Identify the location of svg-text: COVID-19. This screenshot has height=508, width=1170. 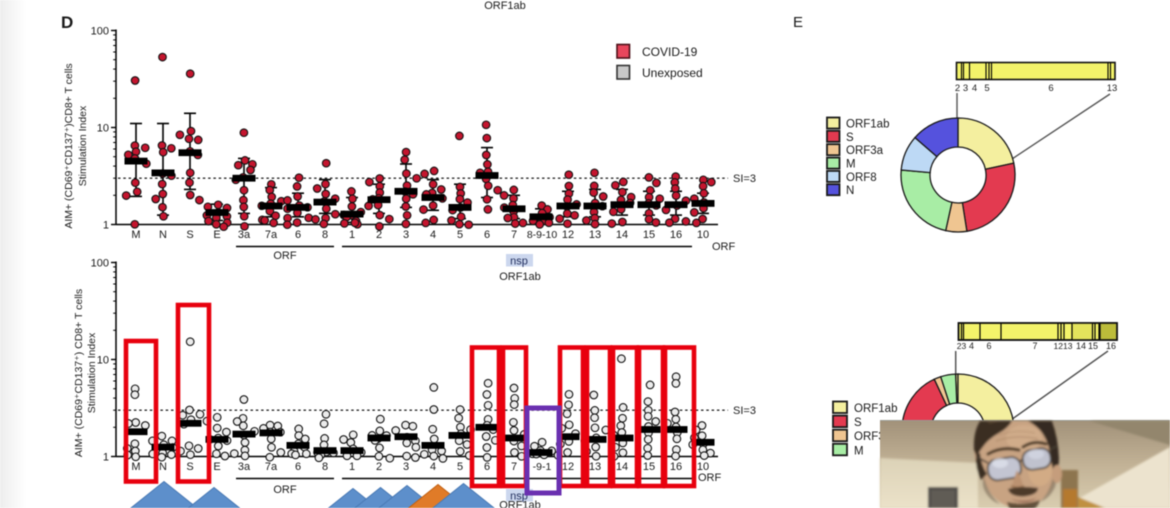
(670, 52).